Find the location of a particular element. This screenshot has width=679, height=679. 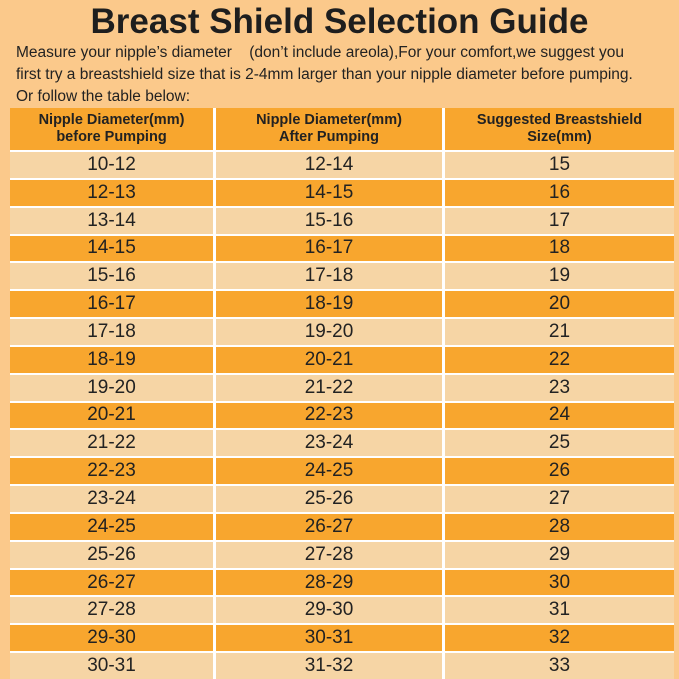

table-cell: 28-29 is located at coordinates (329, 582).